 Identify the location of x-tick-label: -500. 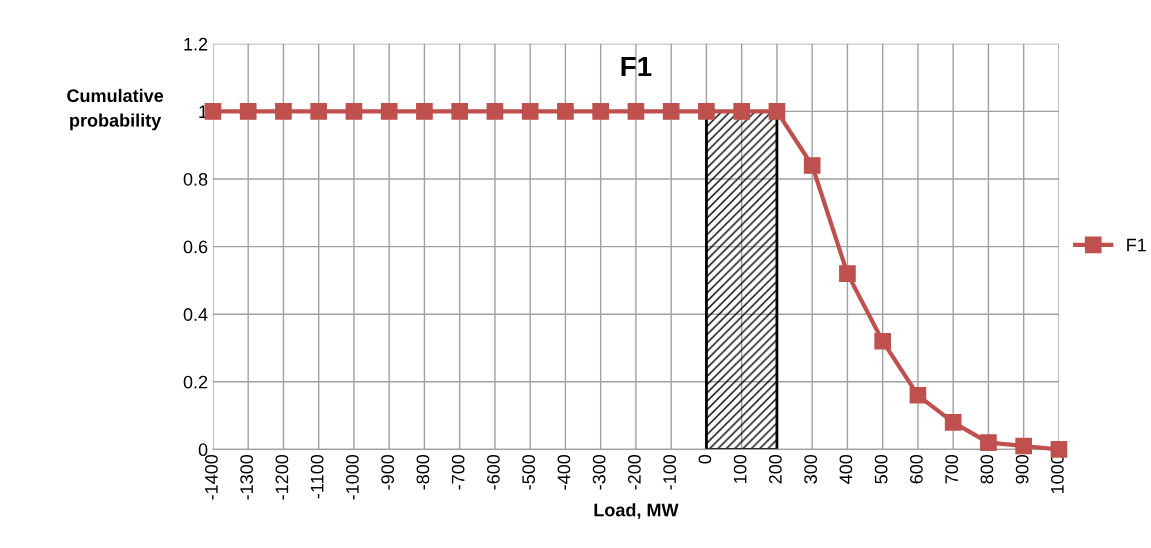
(529, 472).